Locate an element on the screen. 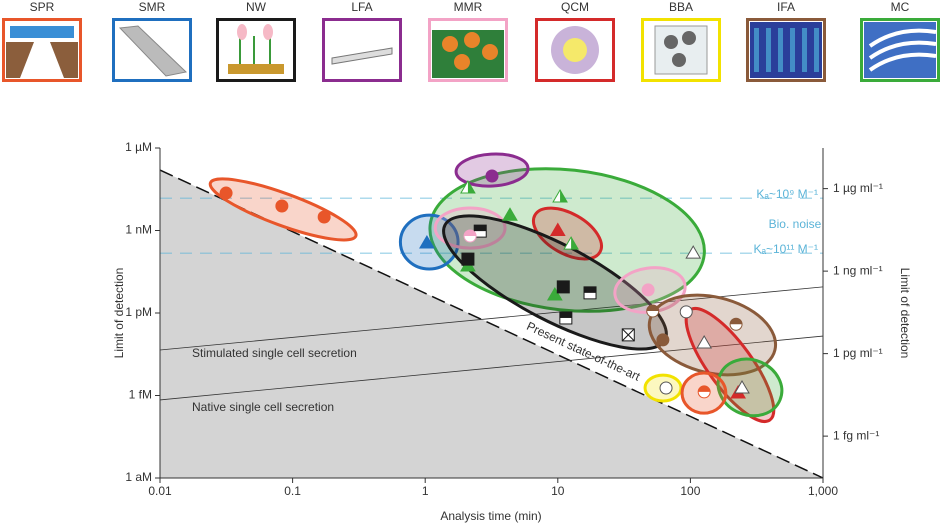 The image size is (946, 526). platform-label: NW is located at coordinates (256, 7).